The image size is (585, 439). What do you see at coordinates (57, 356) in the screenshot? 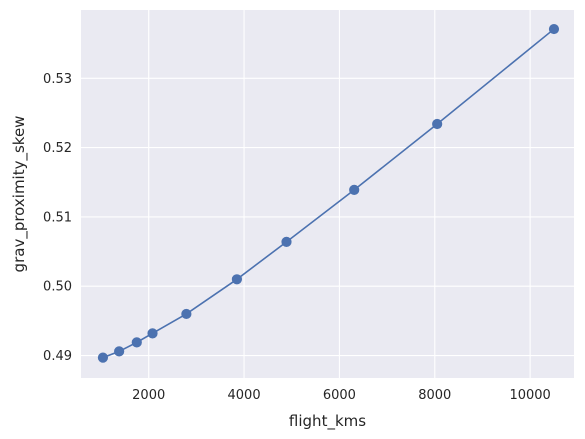
I see `y-tick-label: 0.49` at bounding box center [57, 356].